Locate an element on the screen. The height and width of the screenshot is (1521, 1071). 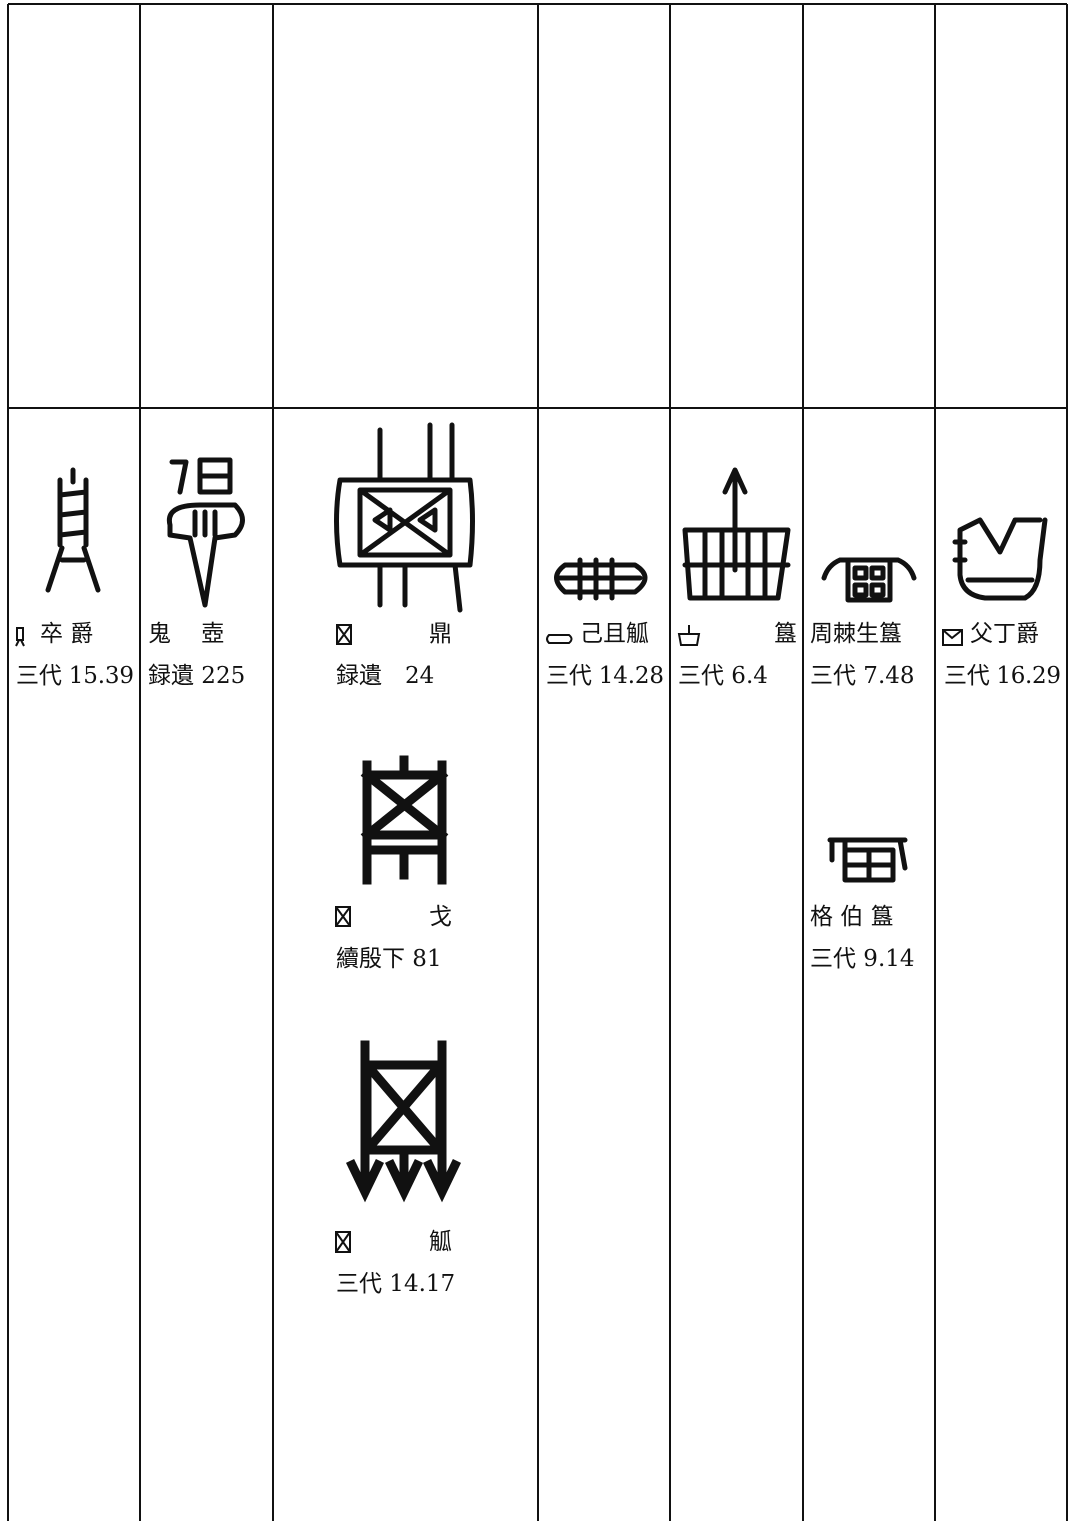
entry-label: 鼎 is located at coordinates (440, 634).